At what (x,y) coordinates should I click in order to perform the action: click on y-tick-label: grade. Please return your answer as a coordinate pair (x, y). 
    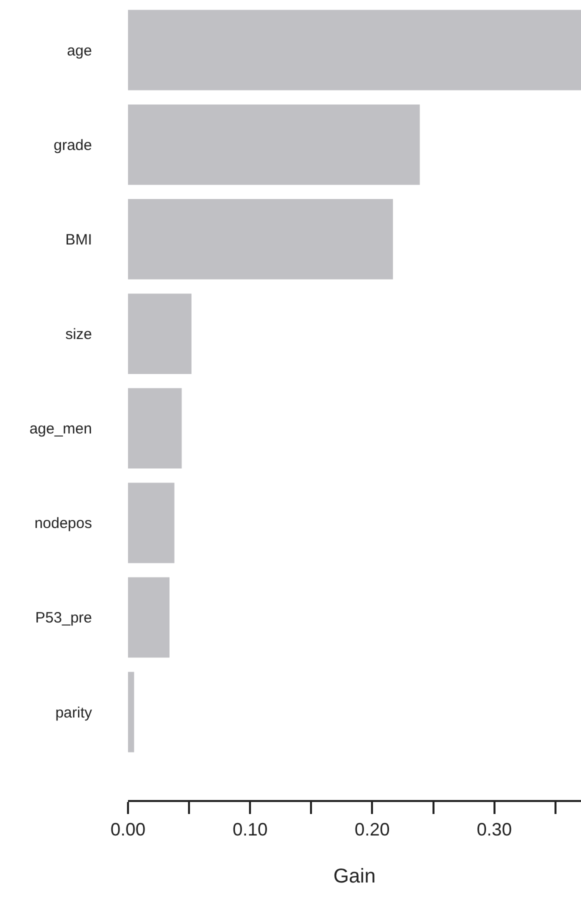
    Looking at the image, I should click on (73, 145).